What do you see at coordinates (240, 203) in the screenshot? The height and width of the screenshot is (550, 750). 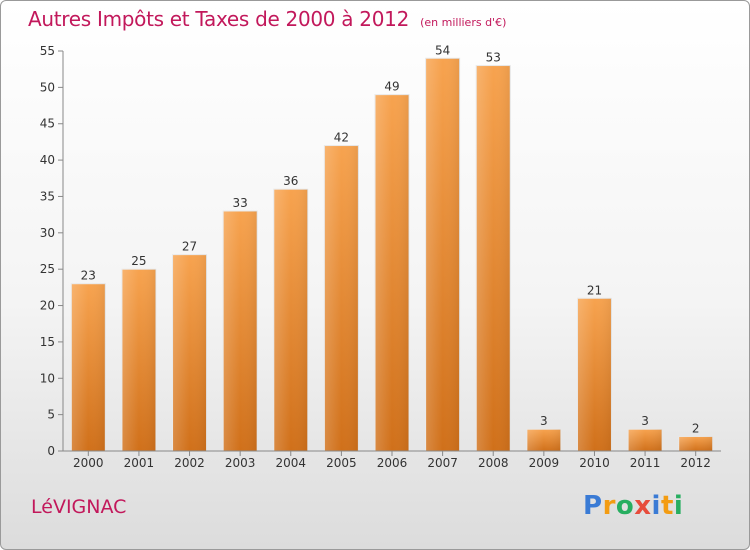 I see `data-label: 33` at bounding box center [240, 203].